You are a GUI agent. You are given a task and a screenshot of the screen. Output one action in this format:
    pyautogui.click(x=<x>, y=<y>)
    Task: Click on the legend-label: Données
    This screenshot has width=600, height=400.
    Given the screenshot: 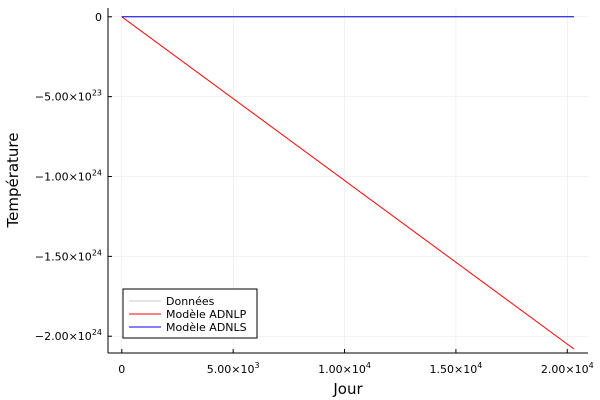 What is the action you would take?
    pyautogui.click(x=190, y=301)
    